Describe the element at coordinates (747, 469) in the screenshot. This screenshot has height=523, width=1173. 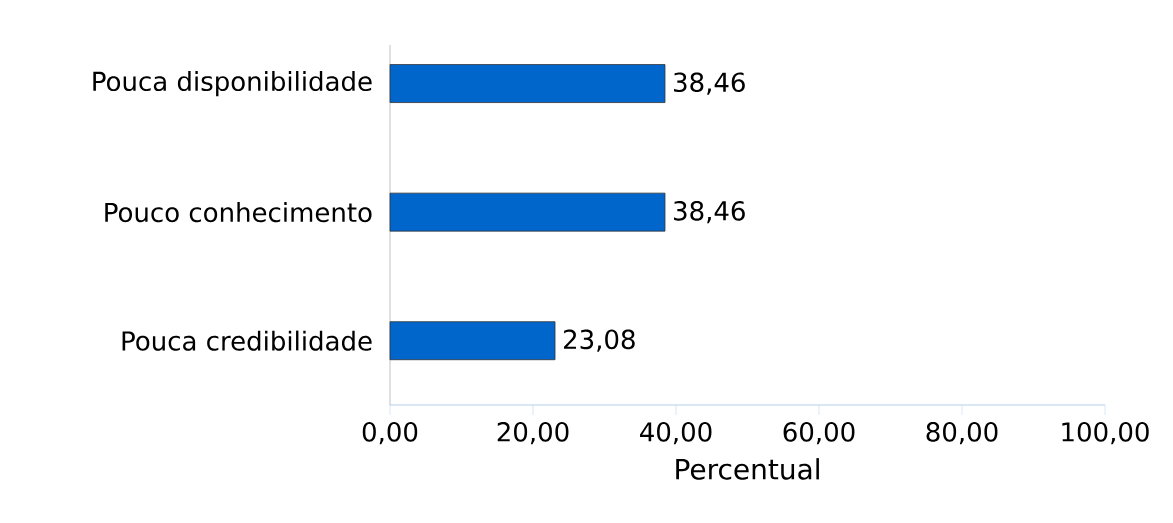
I see `x-axis-title: Percentual` at that location.